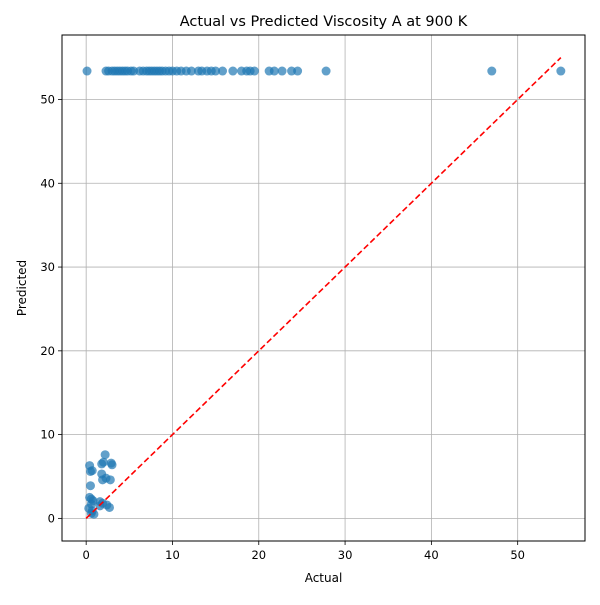 This screenshot has width=600, height=605. Describe the element at coordinates (517, 555) in the screenshot. I see `x-tick-label: 50` at that location.